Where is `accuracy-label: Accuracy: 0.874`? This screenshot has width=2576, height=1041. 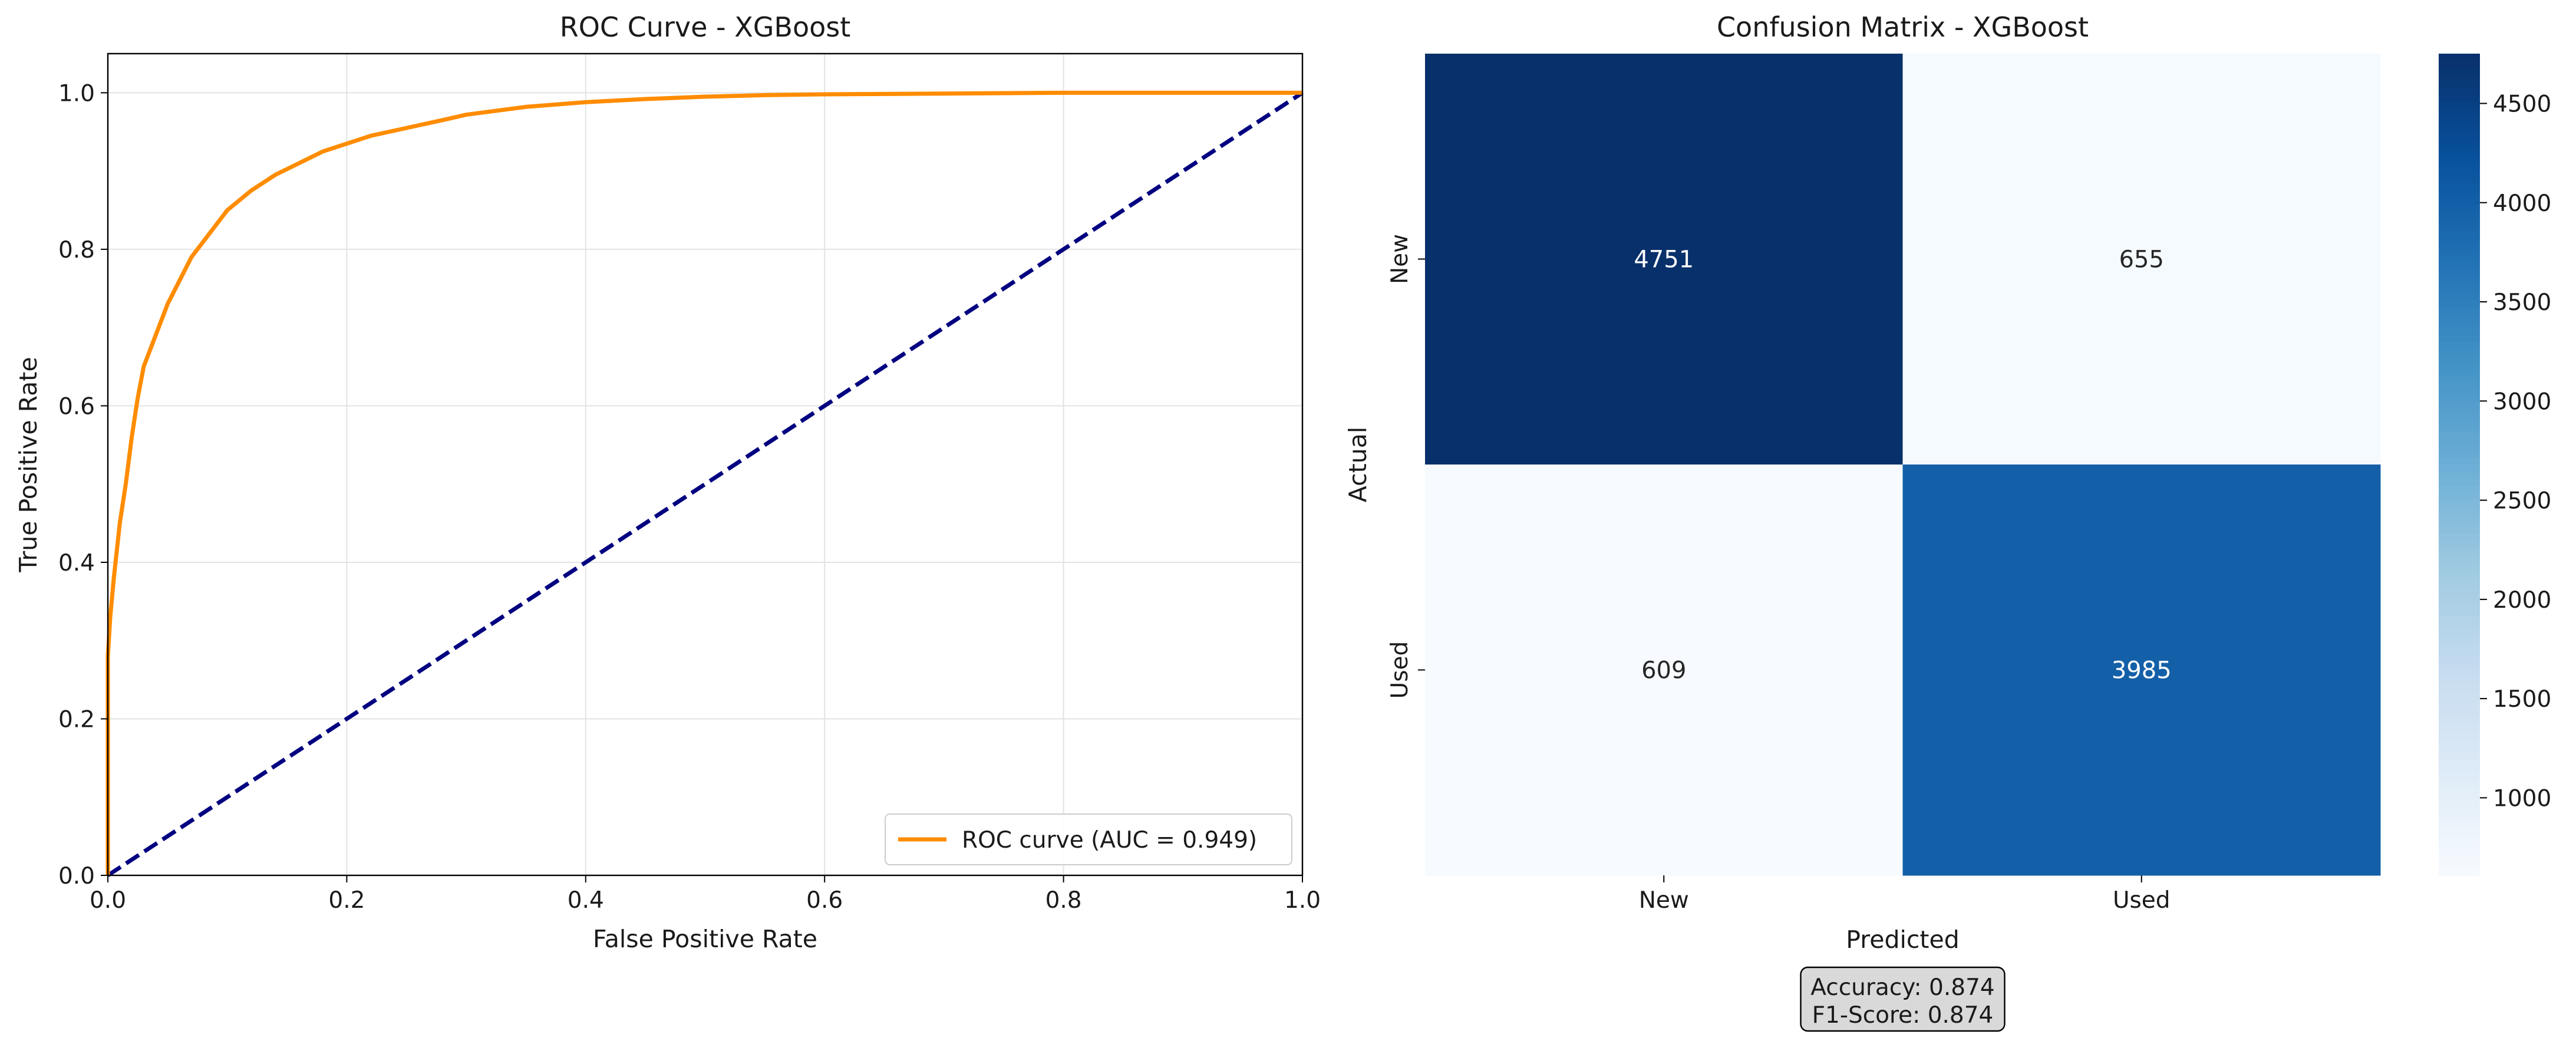
accuracy-label: Accuracy: 0.874 is located at coordinates (1902, 988).